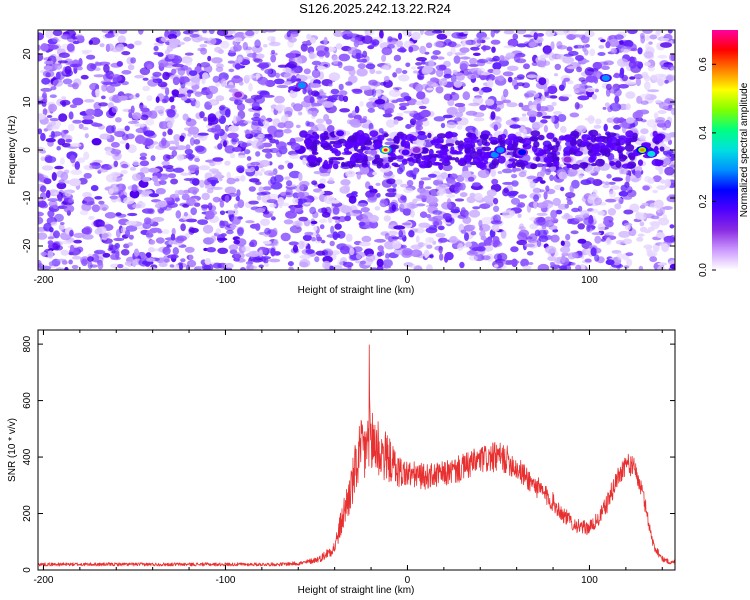  Describe the element at coordinates (27, 197) in the screenshot. I see `y-tick-label: -10` at that location.